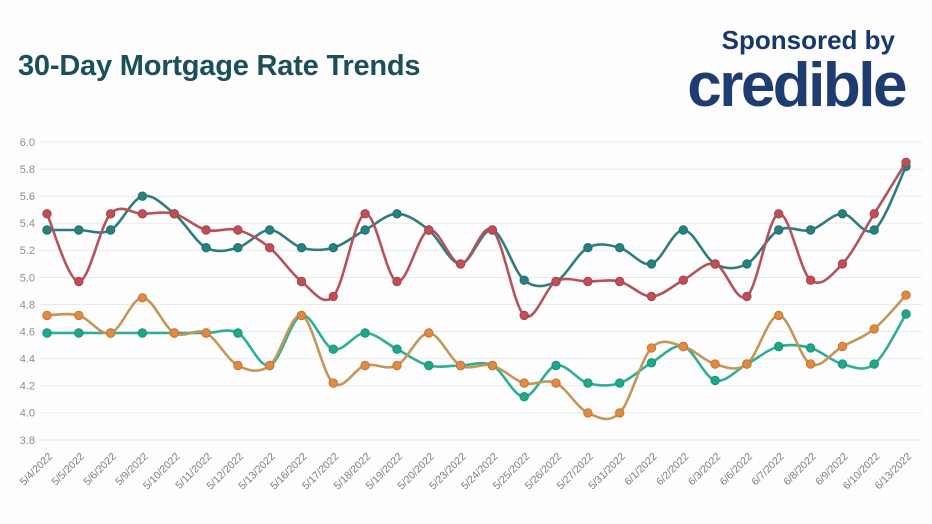 This screenshot has width=932, height=524. Describe the element at coordinates (27, 414) in the screenshot. I see `svg-text: 4.0` at that location.